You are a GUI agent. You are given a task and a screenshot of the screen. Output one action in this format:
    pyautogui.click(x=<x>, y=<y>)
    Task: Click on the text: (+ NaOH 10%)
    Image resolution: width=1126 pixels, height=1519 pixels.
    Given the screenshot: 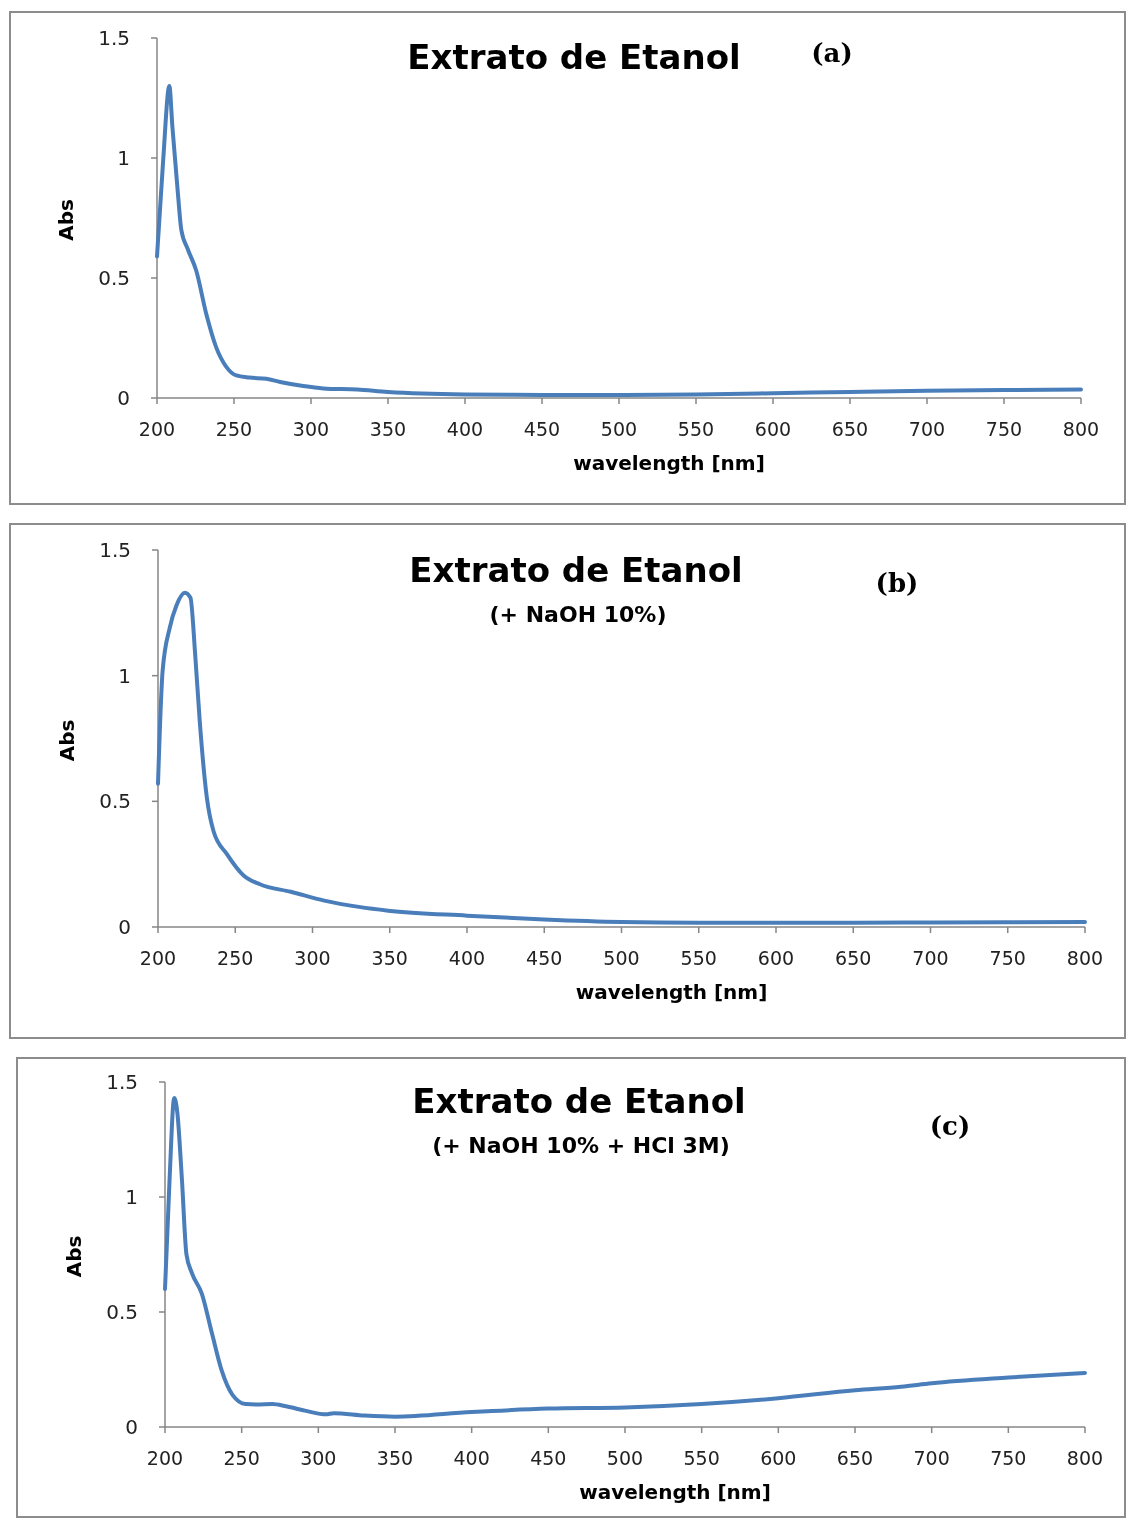 What is the action you would take?
    pyautogui.click(x=578, y=614)
    